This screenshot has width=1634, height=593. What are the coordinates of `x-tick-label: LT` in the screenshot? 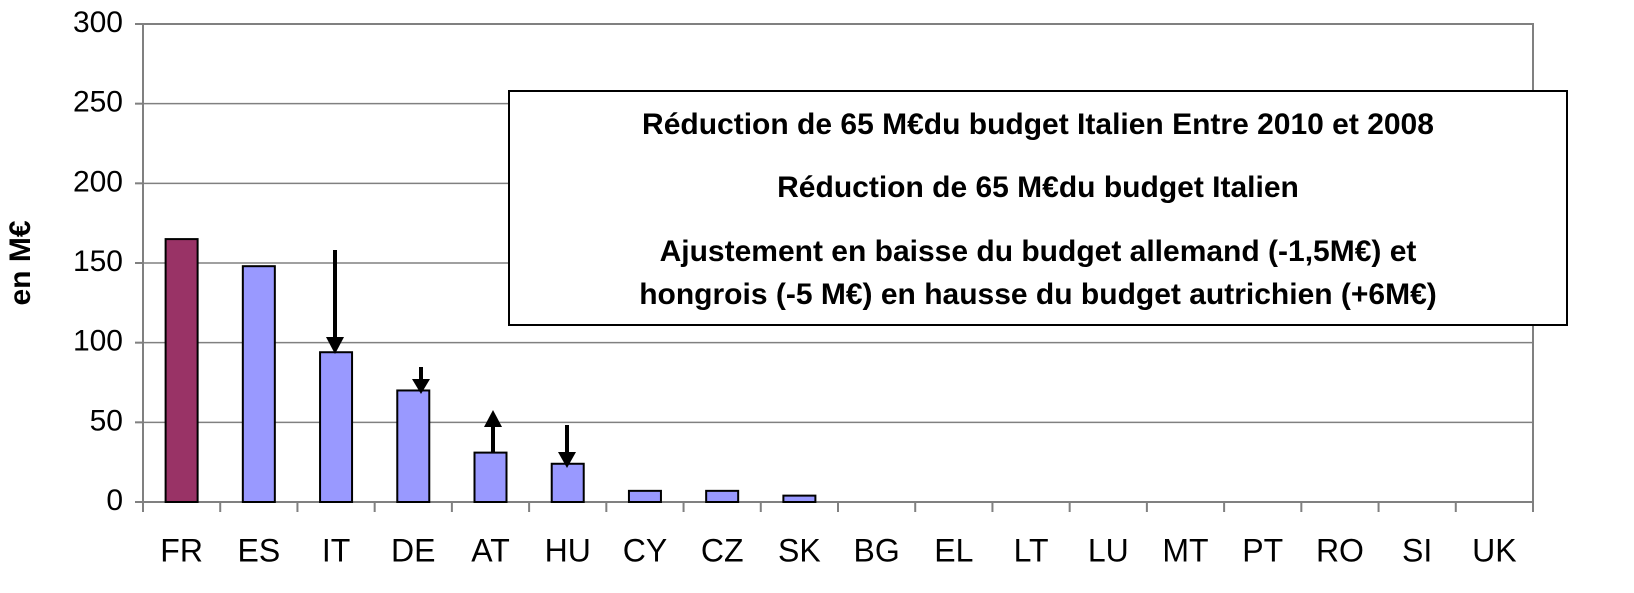 It's located at (1031, 550).